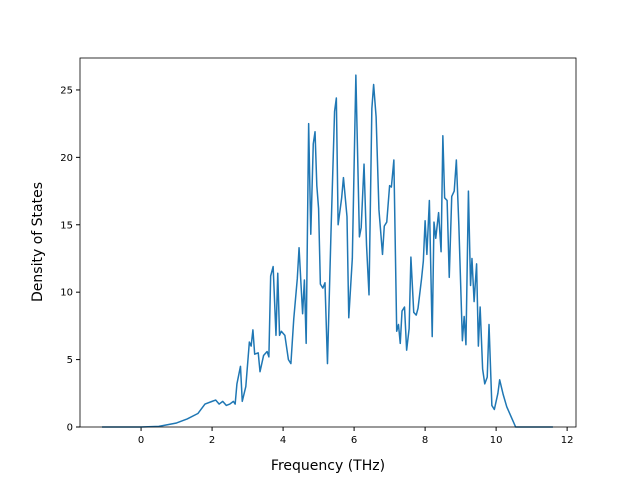 The image size is (640, 480). Describe the element at coordinates (354, 440) in the screenshot. I see `x-tick-label: 6` at that location.